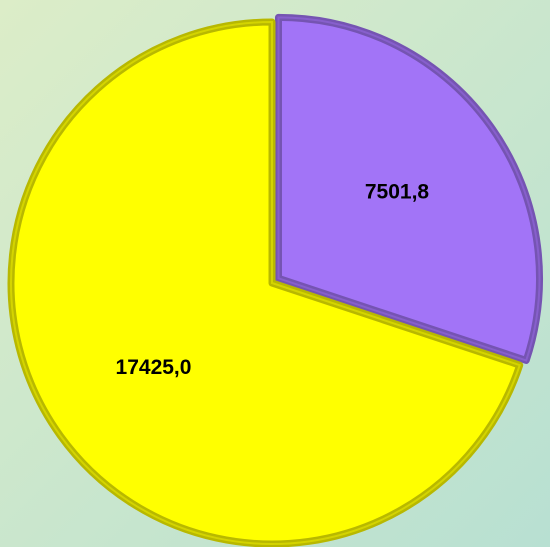  What do you see at coordinates (397, 191) in the screenshot?
I see `data-label: 7501,8` at bounding box center [397, 191].